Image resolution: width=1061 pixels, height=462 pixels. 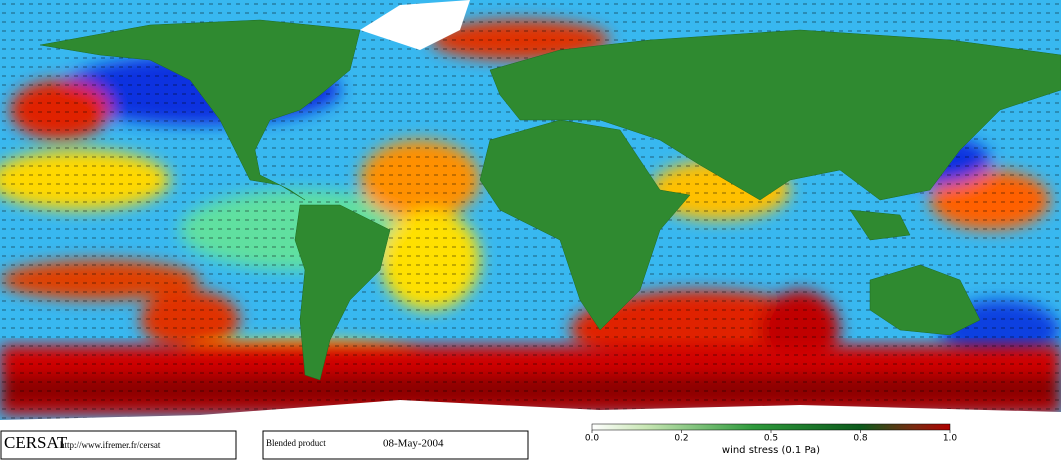 I want to click on colorbar-tick-label: 0.2, so click(x=681, y=439).